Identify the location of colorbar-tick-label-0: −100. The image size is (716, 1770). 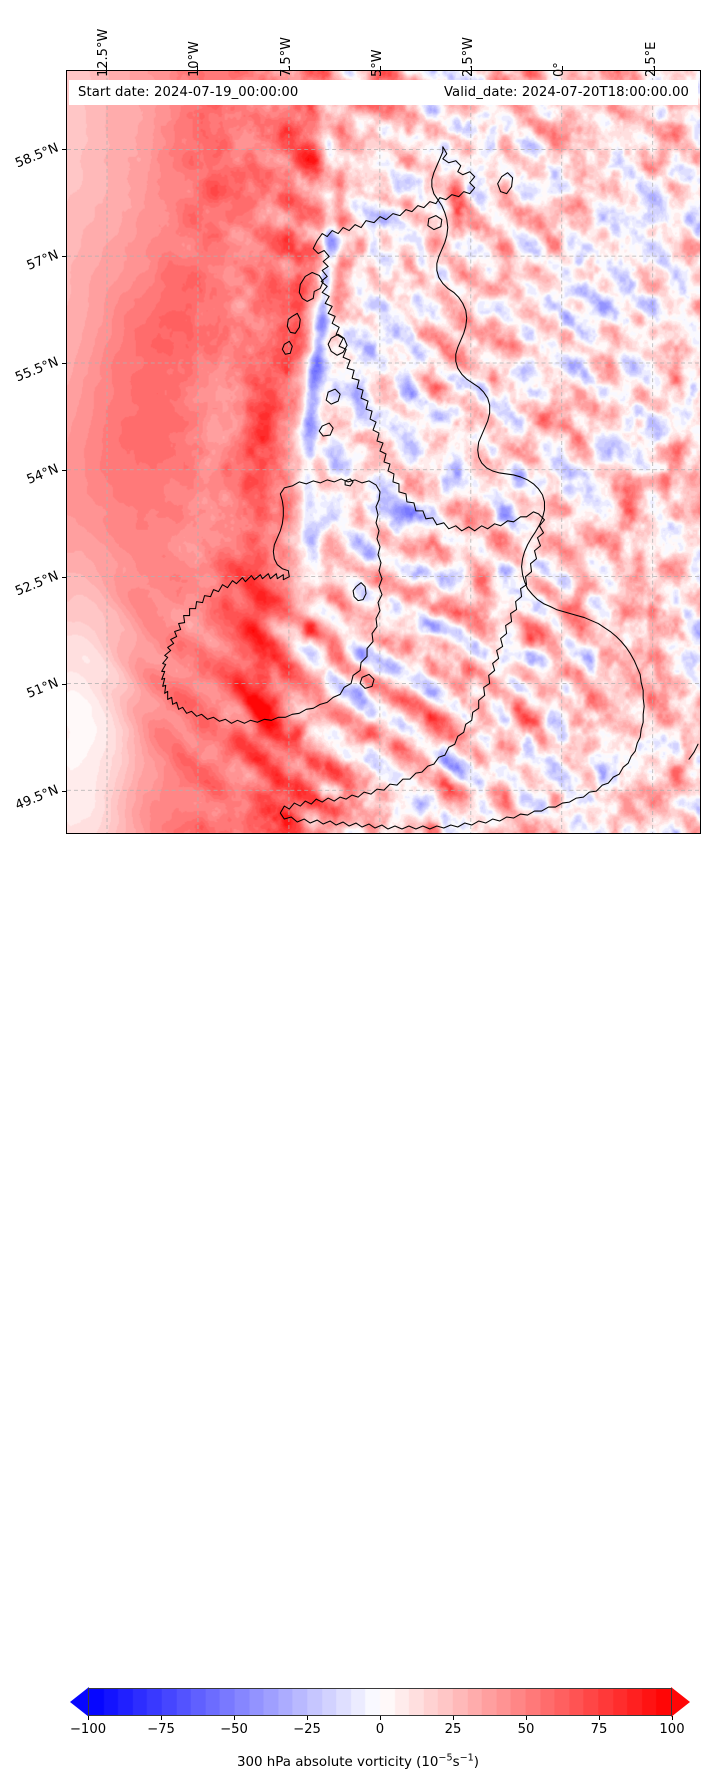
(88, 1729).